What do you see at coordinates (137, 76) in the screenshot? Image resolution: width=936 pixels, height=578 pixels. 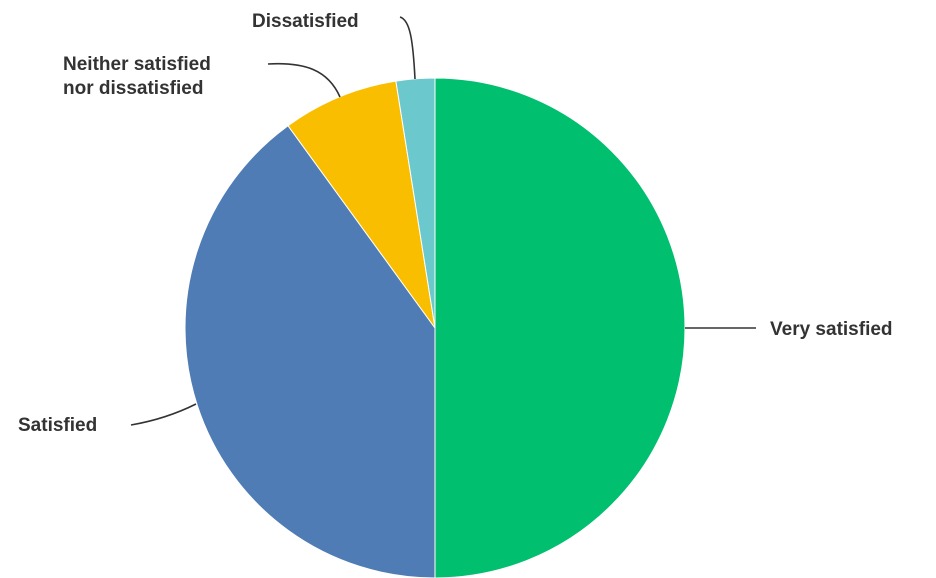 I see `slice-label-neither: Neither satisfied nor dissatisfied` at bounding box center [137, 76].